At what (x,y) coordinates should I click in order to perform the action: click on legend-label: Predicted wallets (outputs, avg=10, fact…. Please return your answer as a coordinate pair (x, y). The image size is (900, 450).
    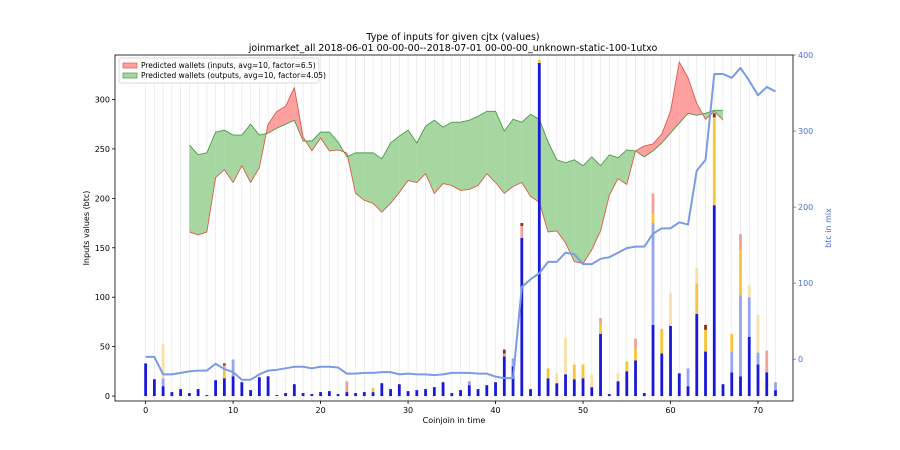
    Looking at the image, I should click on (233, 75).